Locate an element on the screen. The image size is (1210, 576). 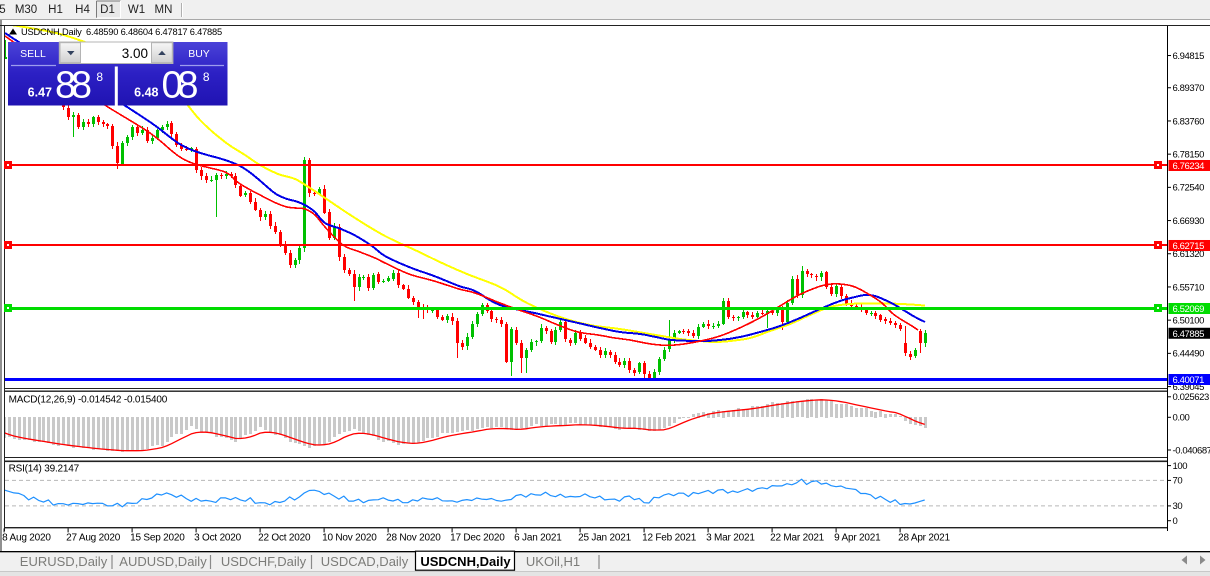
svg-text: UKOil,H1 is located at coordinates (553, 561).